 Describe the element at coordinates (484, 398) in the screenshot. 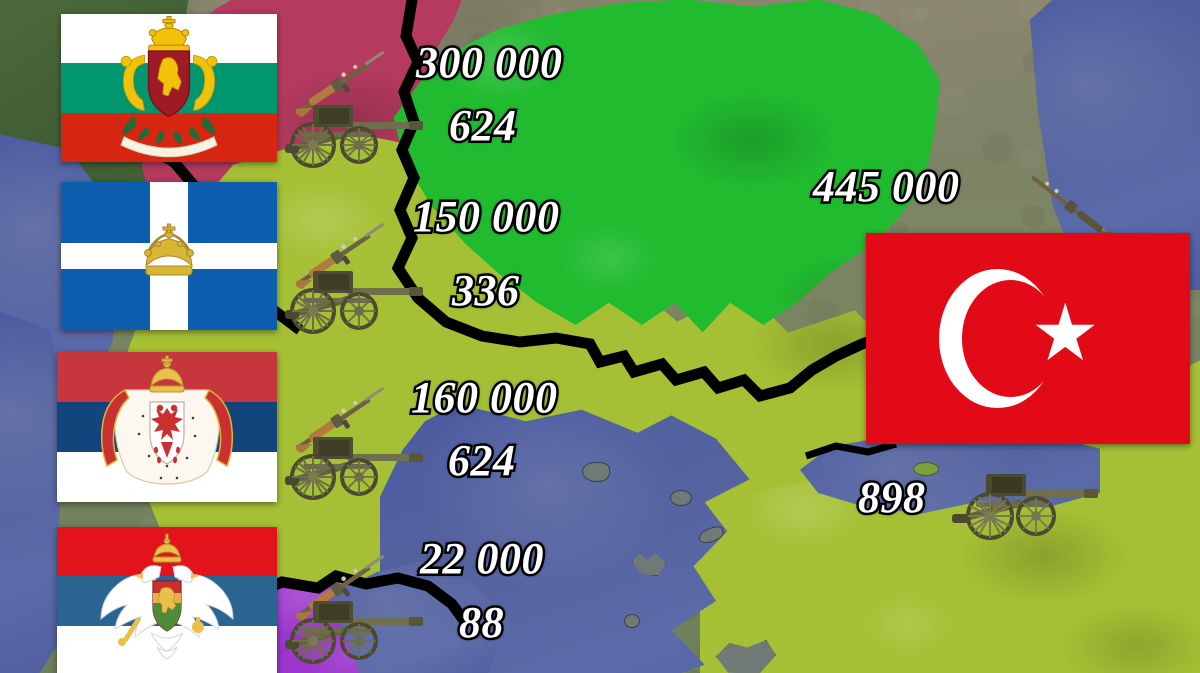

I see `serbia-troops-label: 160 000` at that location.